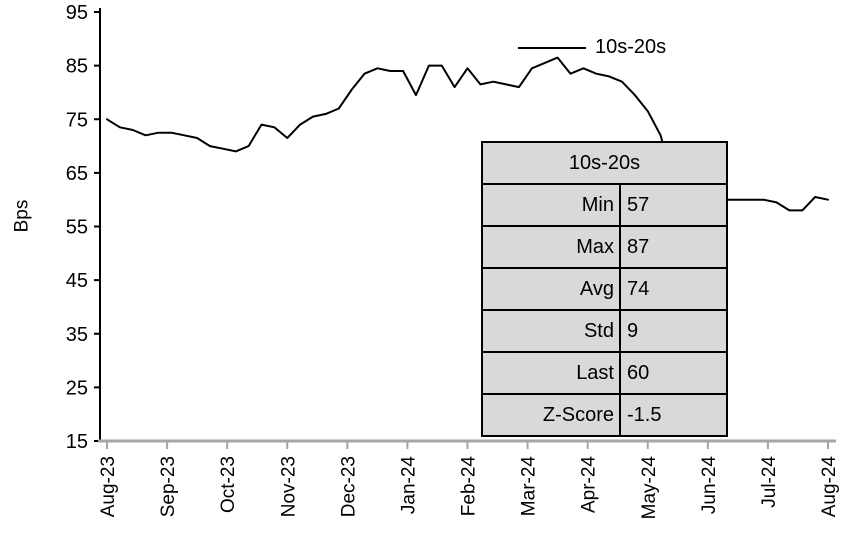  What do you see at coordinates (77, 13) in the screenshot?
I see `y-tick-label: 95` at bounding box center [77, 13].